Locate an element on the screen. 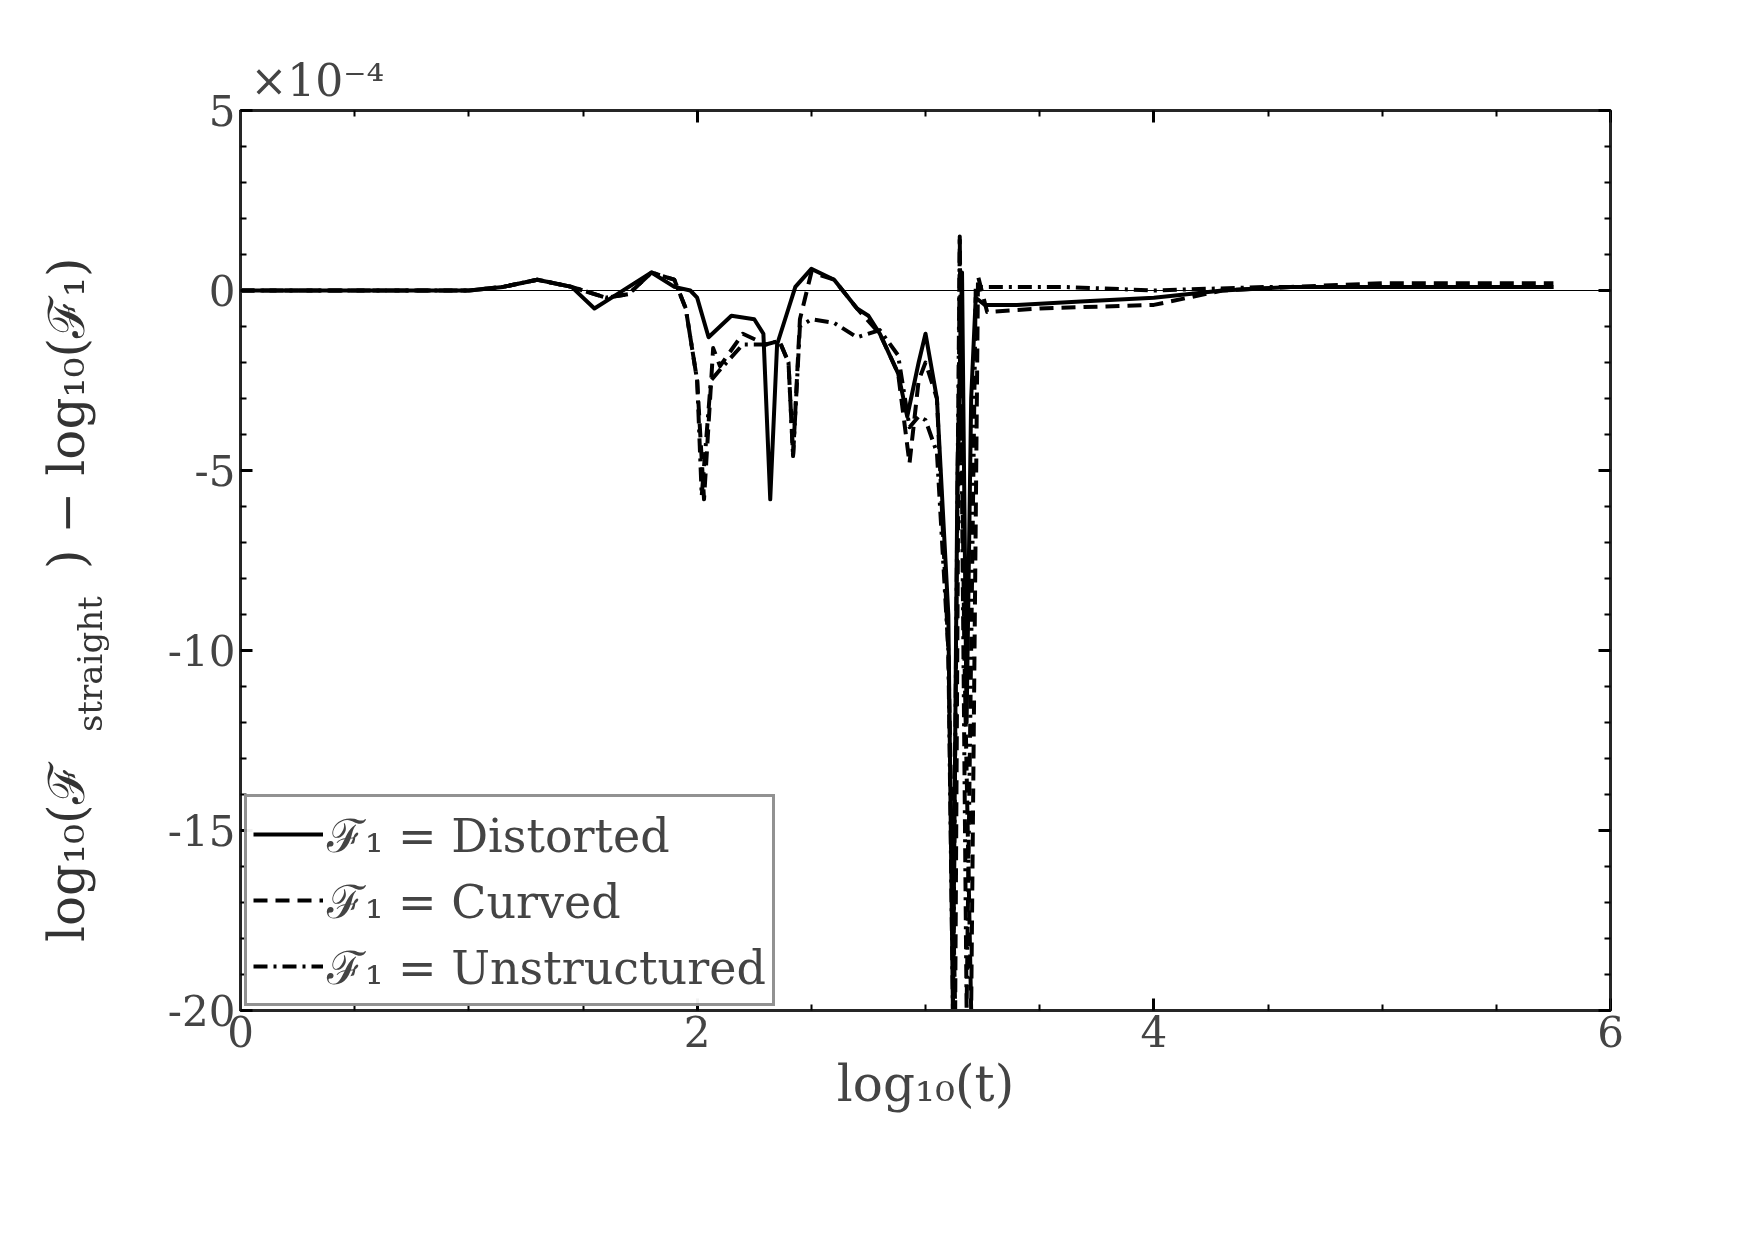 The width and height of the screenshot is (1755, 1240). legend-label: ℱ₁ = Curved is located at coordinates (474, 902).